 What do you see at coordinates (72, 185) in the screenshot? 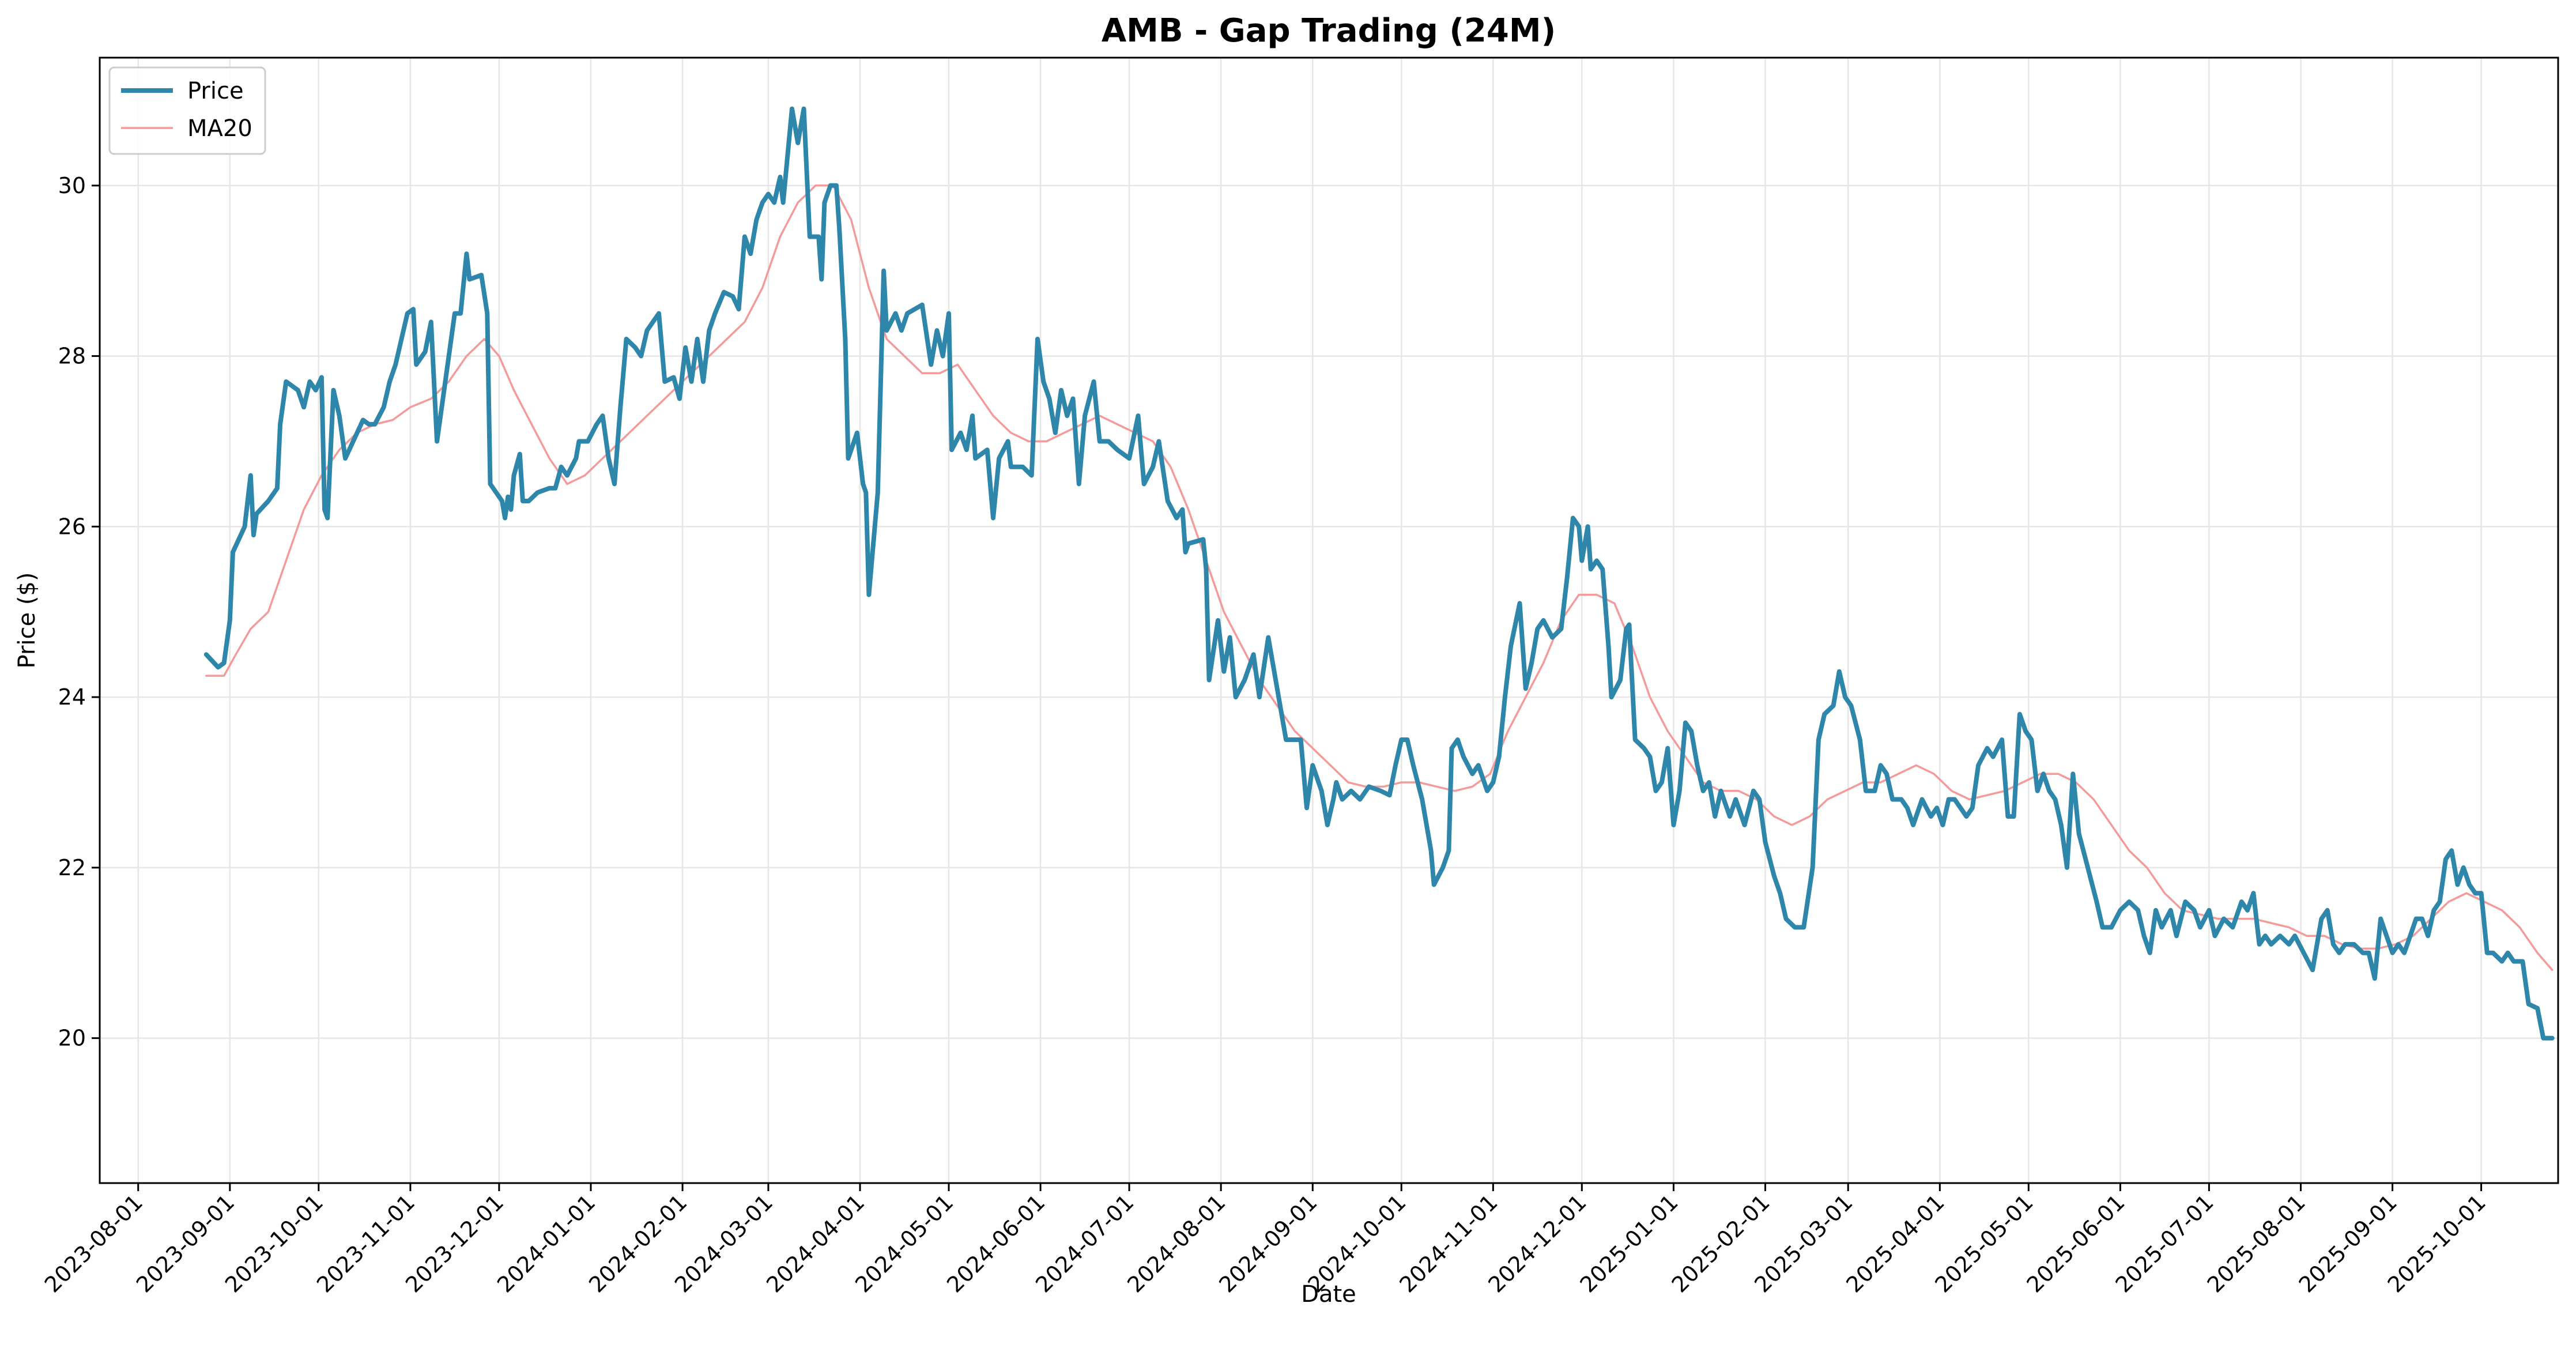
I see `y-tick-label: 30` at bounding box center [72, 185].